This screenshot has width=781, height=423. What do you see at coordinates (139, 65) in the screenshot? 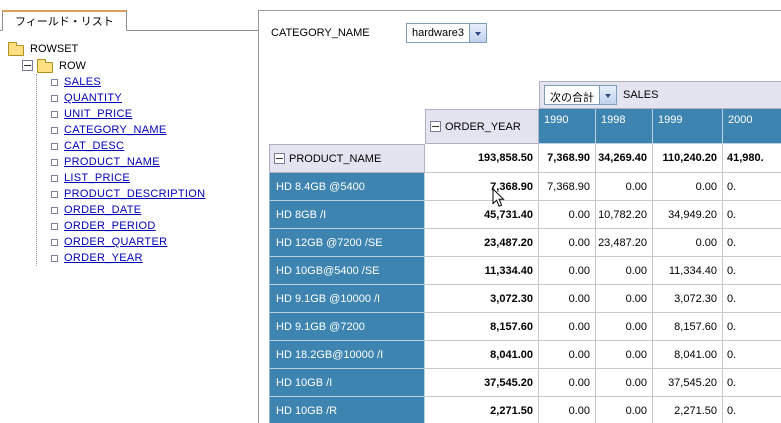
I see `tree-node-row: ROW` at bounding box center [139, 65].